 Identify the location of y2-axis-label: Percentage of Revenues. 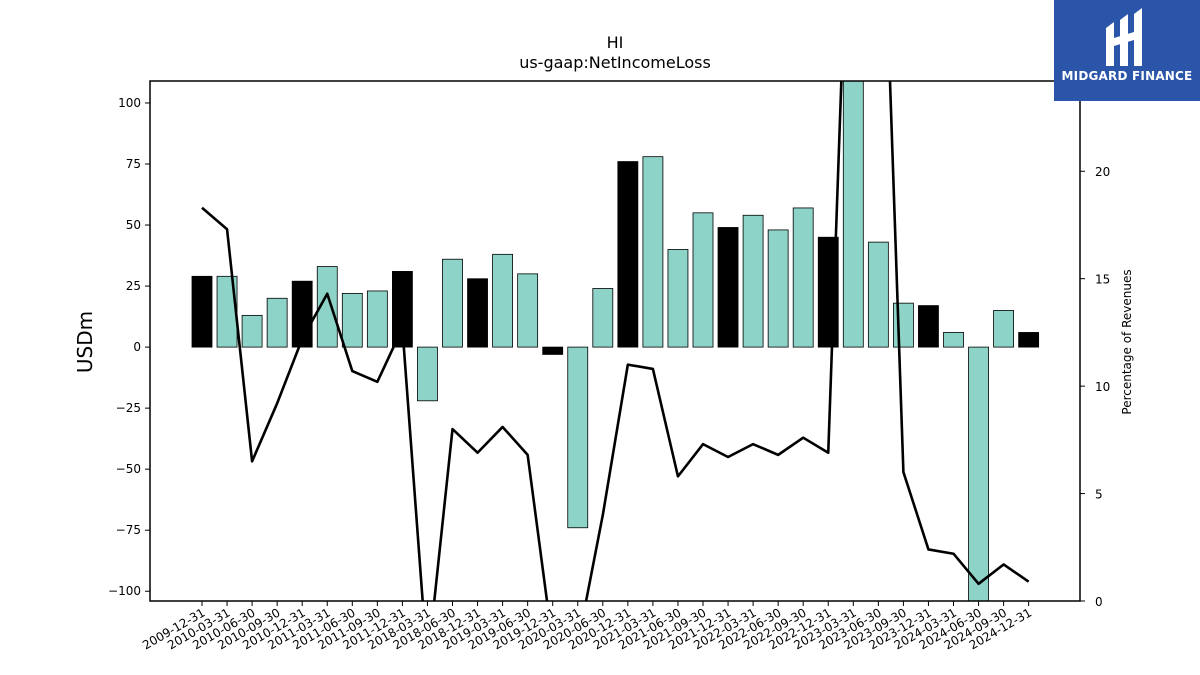
(1127, 341).